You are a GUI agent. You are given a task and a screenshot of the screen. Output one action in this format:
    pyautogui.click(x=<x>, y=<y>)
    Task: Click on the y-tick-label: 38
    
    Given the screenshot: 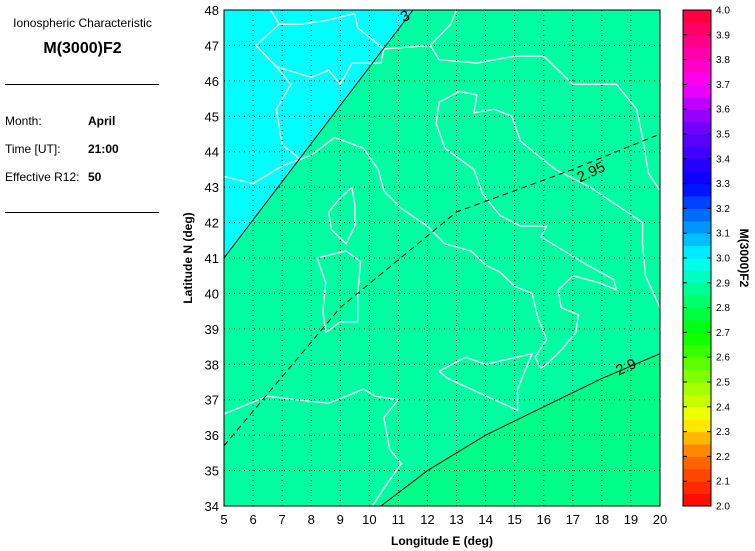 What is the action you would take?
    pyautogui.click(x=212, y=364)
    